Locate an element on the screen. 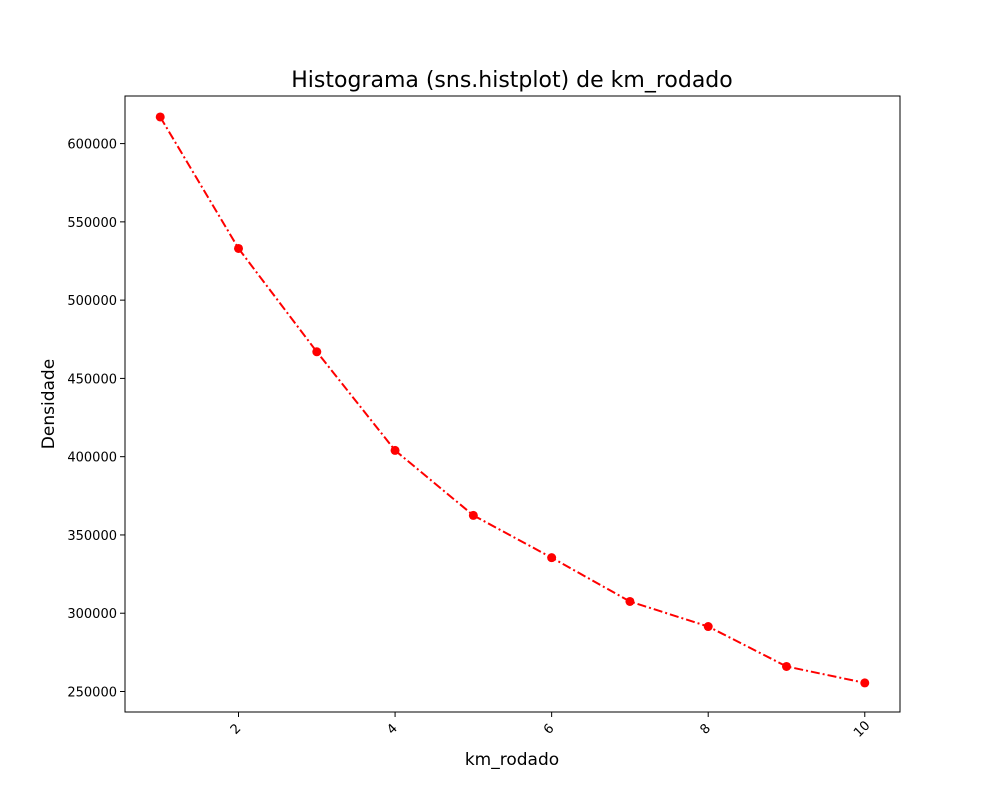  x-axis-label: km_rodado is located at coordinates (512, 760).